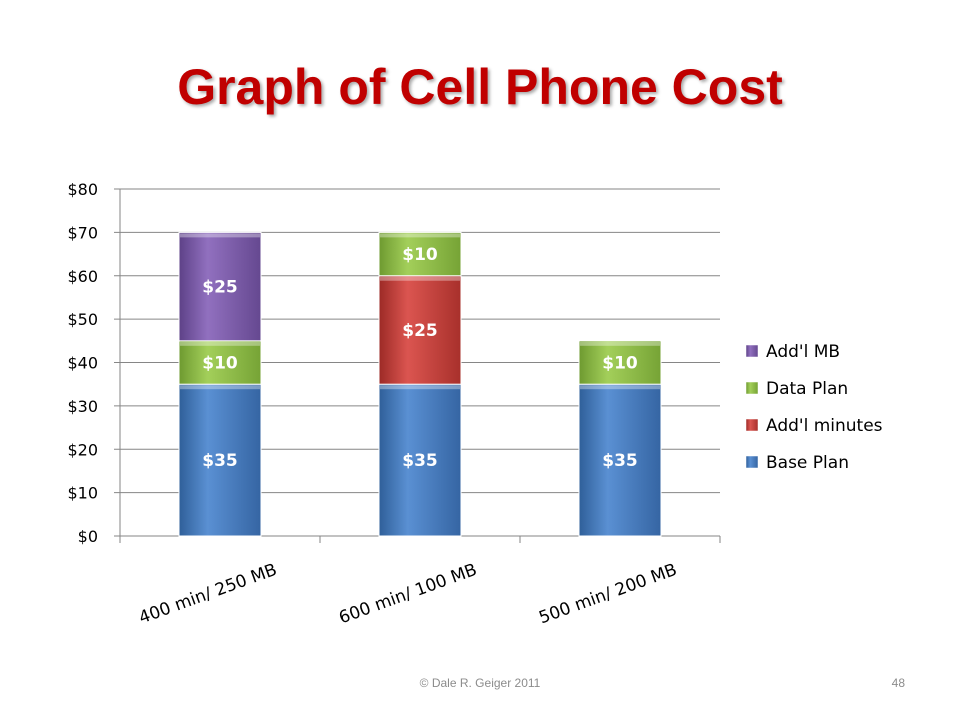 Image resolution: width=960 pixels, height=720 pixels. What do you see at coordinates (807, 463) in the screenshot?
I see `legend-label: Base Plan` at bounding box center [807, 463].